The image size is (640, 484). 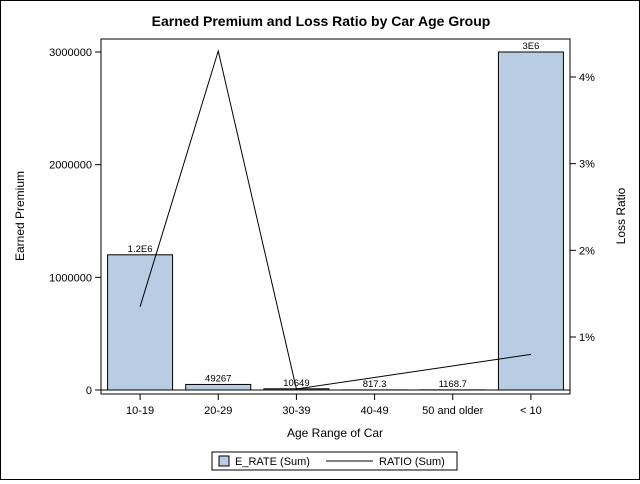 I want to click on legend-bar-label: E_RATE (Sum), so click(x=272, y=462).